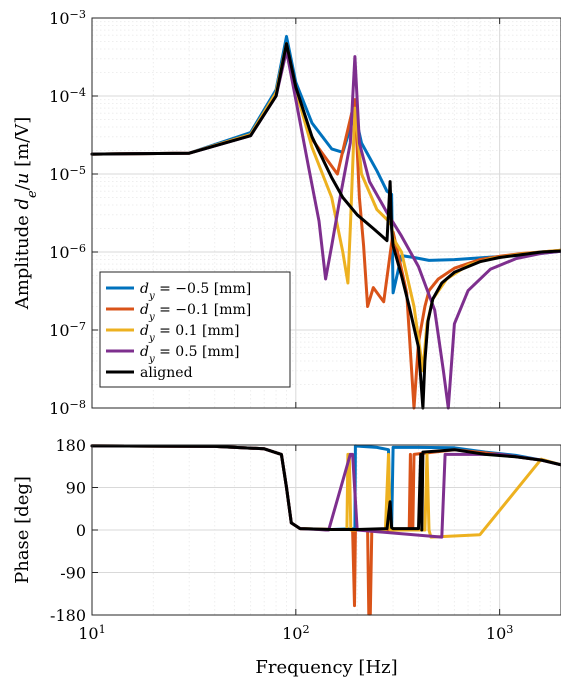 This screenshot has width=561, height=691. I want to click on y-tick-label: 10−7, so click(67, 330).